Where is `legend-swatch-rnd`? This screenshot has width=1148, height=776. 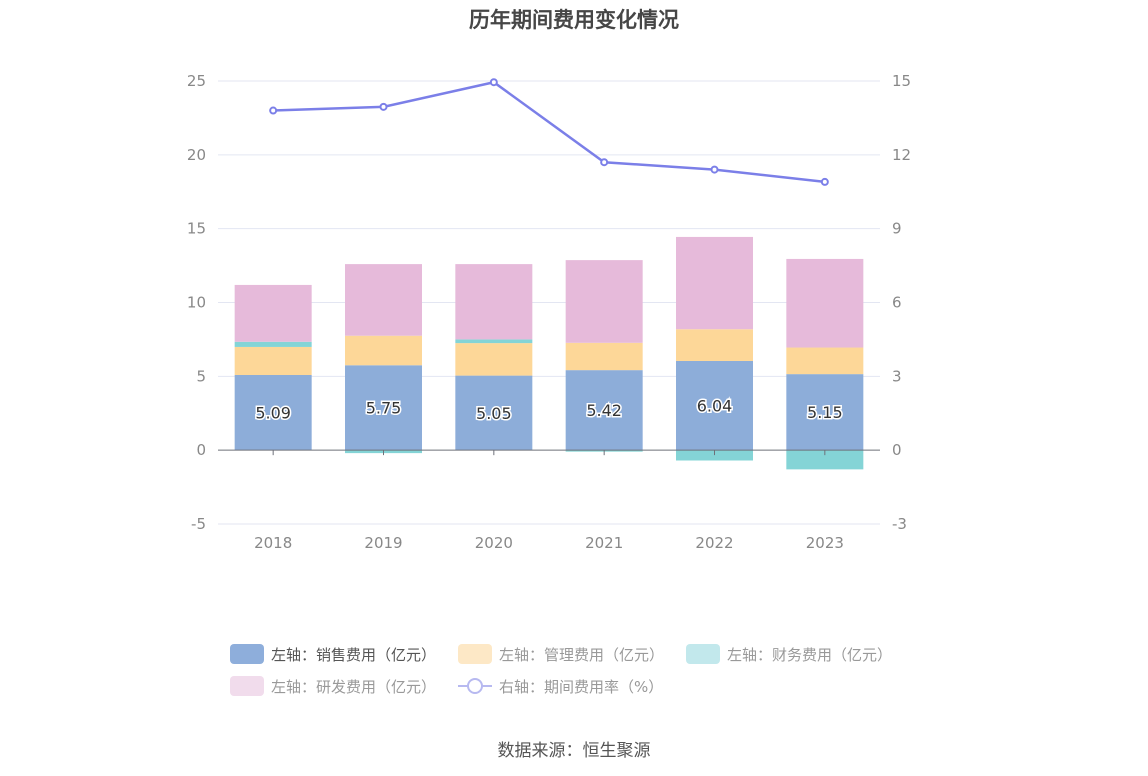 legend-swatch-rnd is located at coordinates (247, 686).